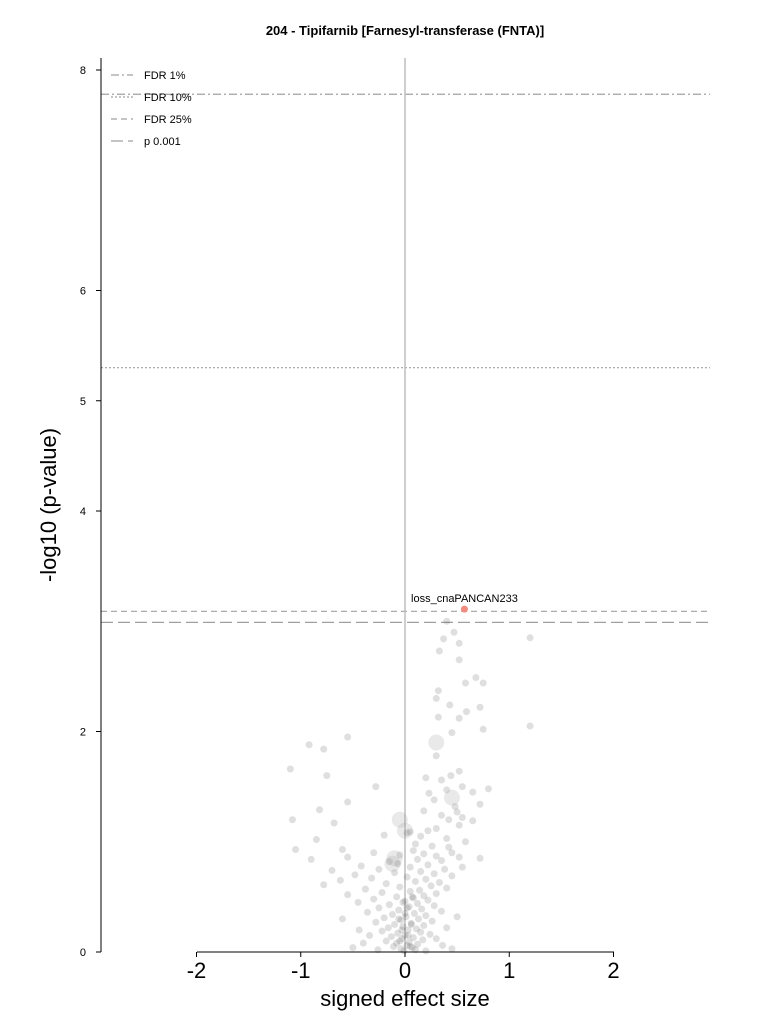  Describe the element at coordinates (83, 733) in the screenshot. I see `y-tick-label: 2` at that location.